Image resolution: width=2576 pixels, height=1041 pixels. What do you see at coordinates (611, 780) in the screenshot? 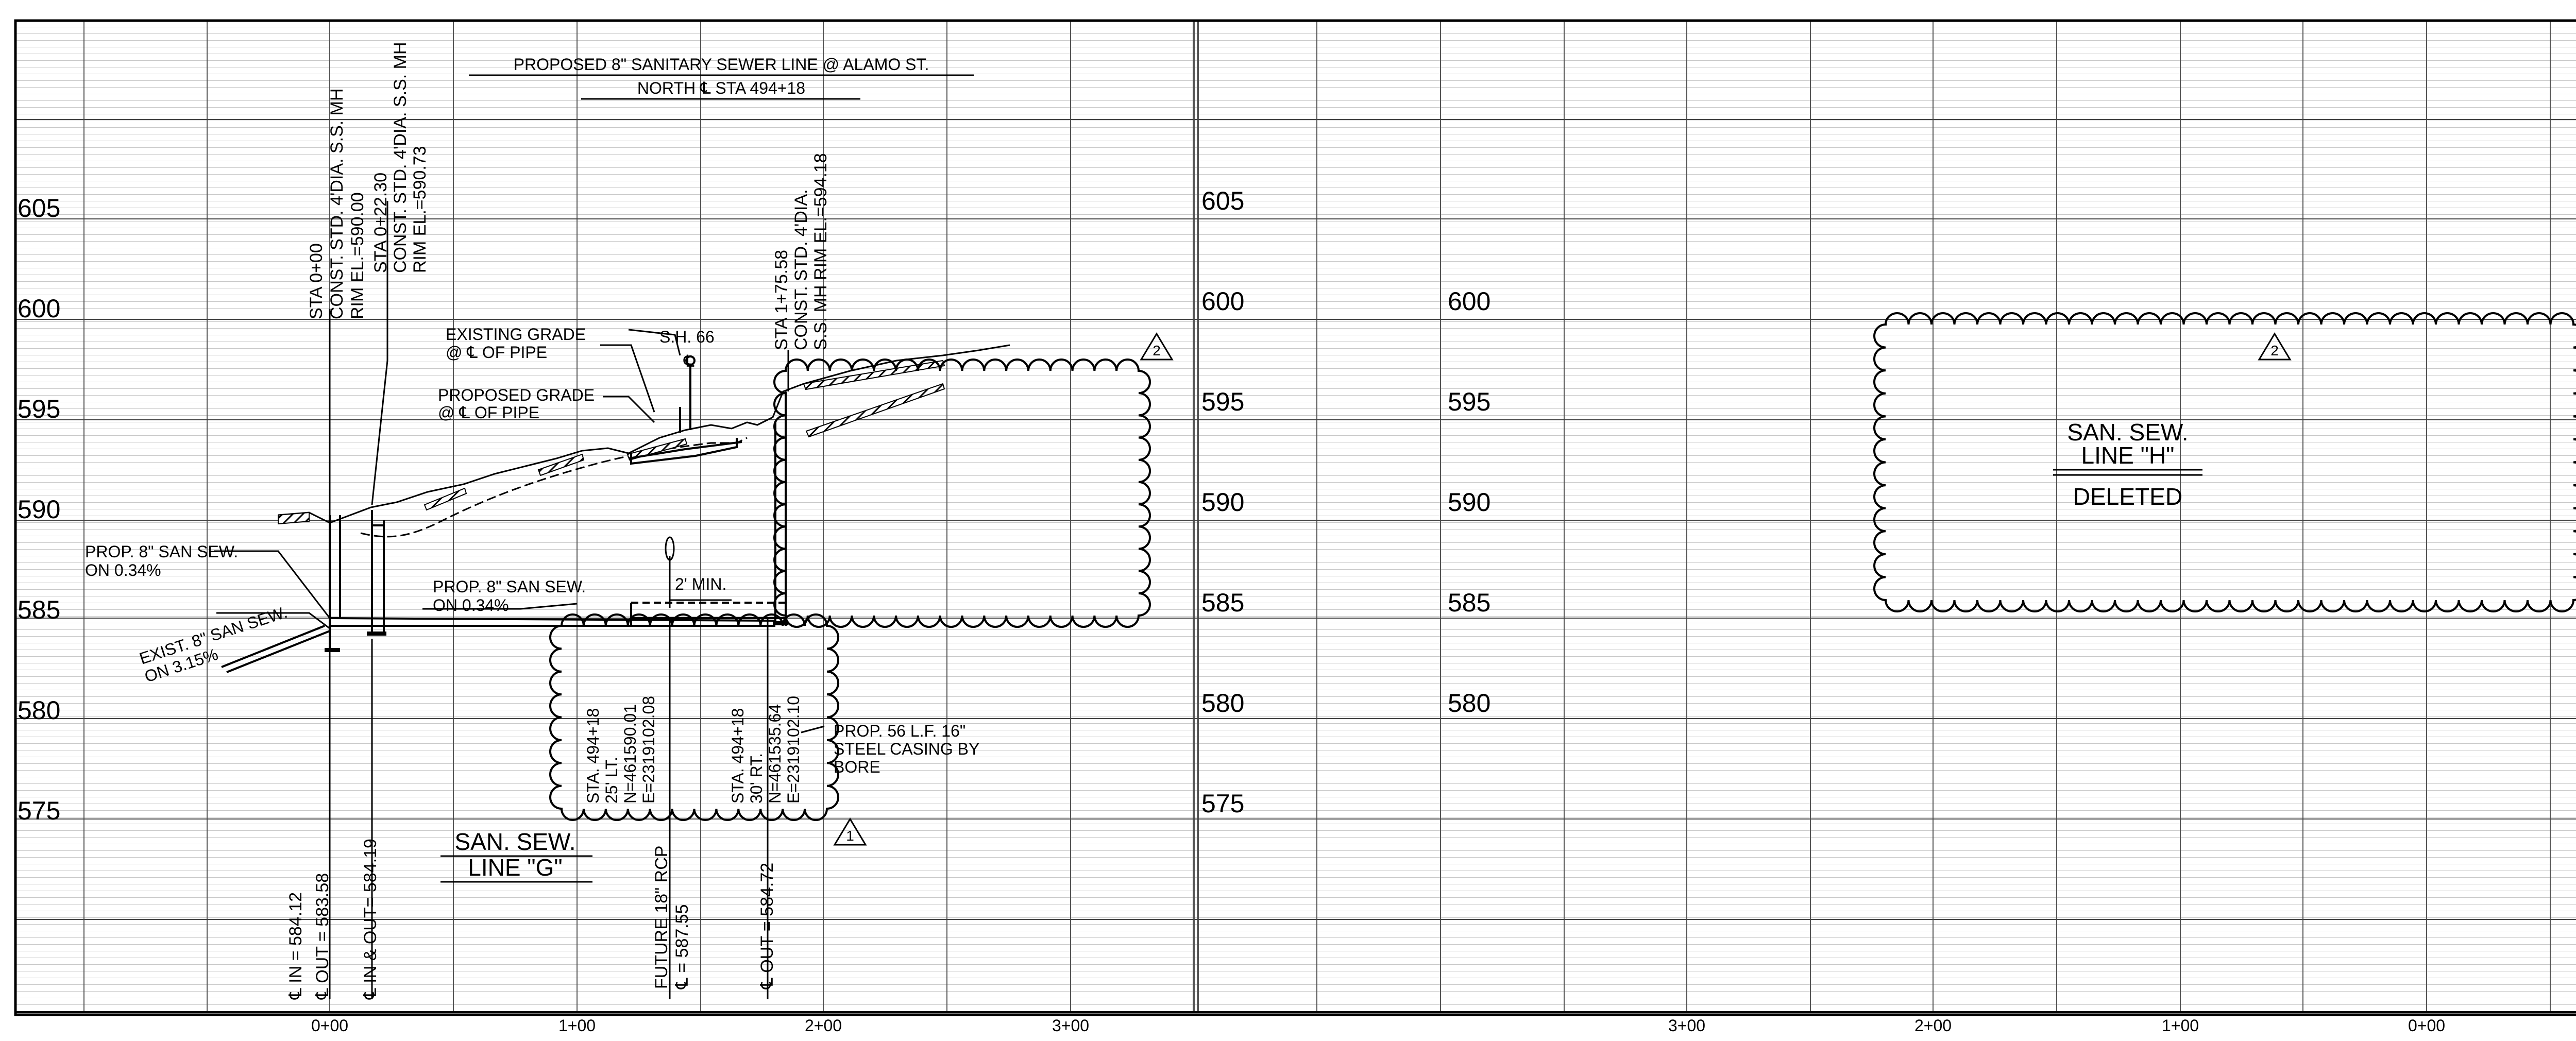
I see `sta-lt-2: 25' LT.` at bounding box center [611, 780].